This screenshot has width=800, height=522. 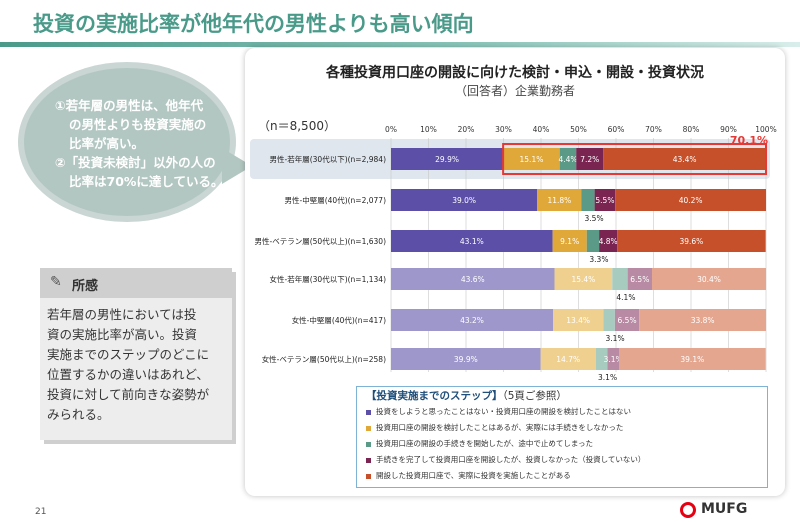 What do you see at coordinates (107, 143) in the screenshot?
I see `summary-line: 比率が高い。` at bounding box center [107, 143].